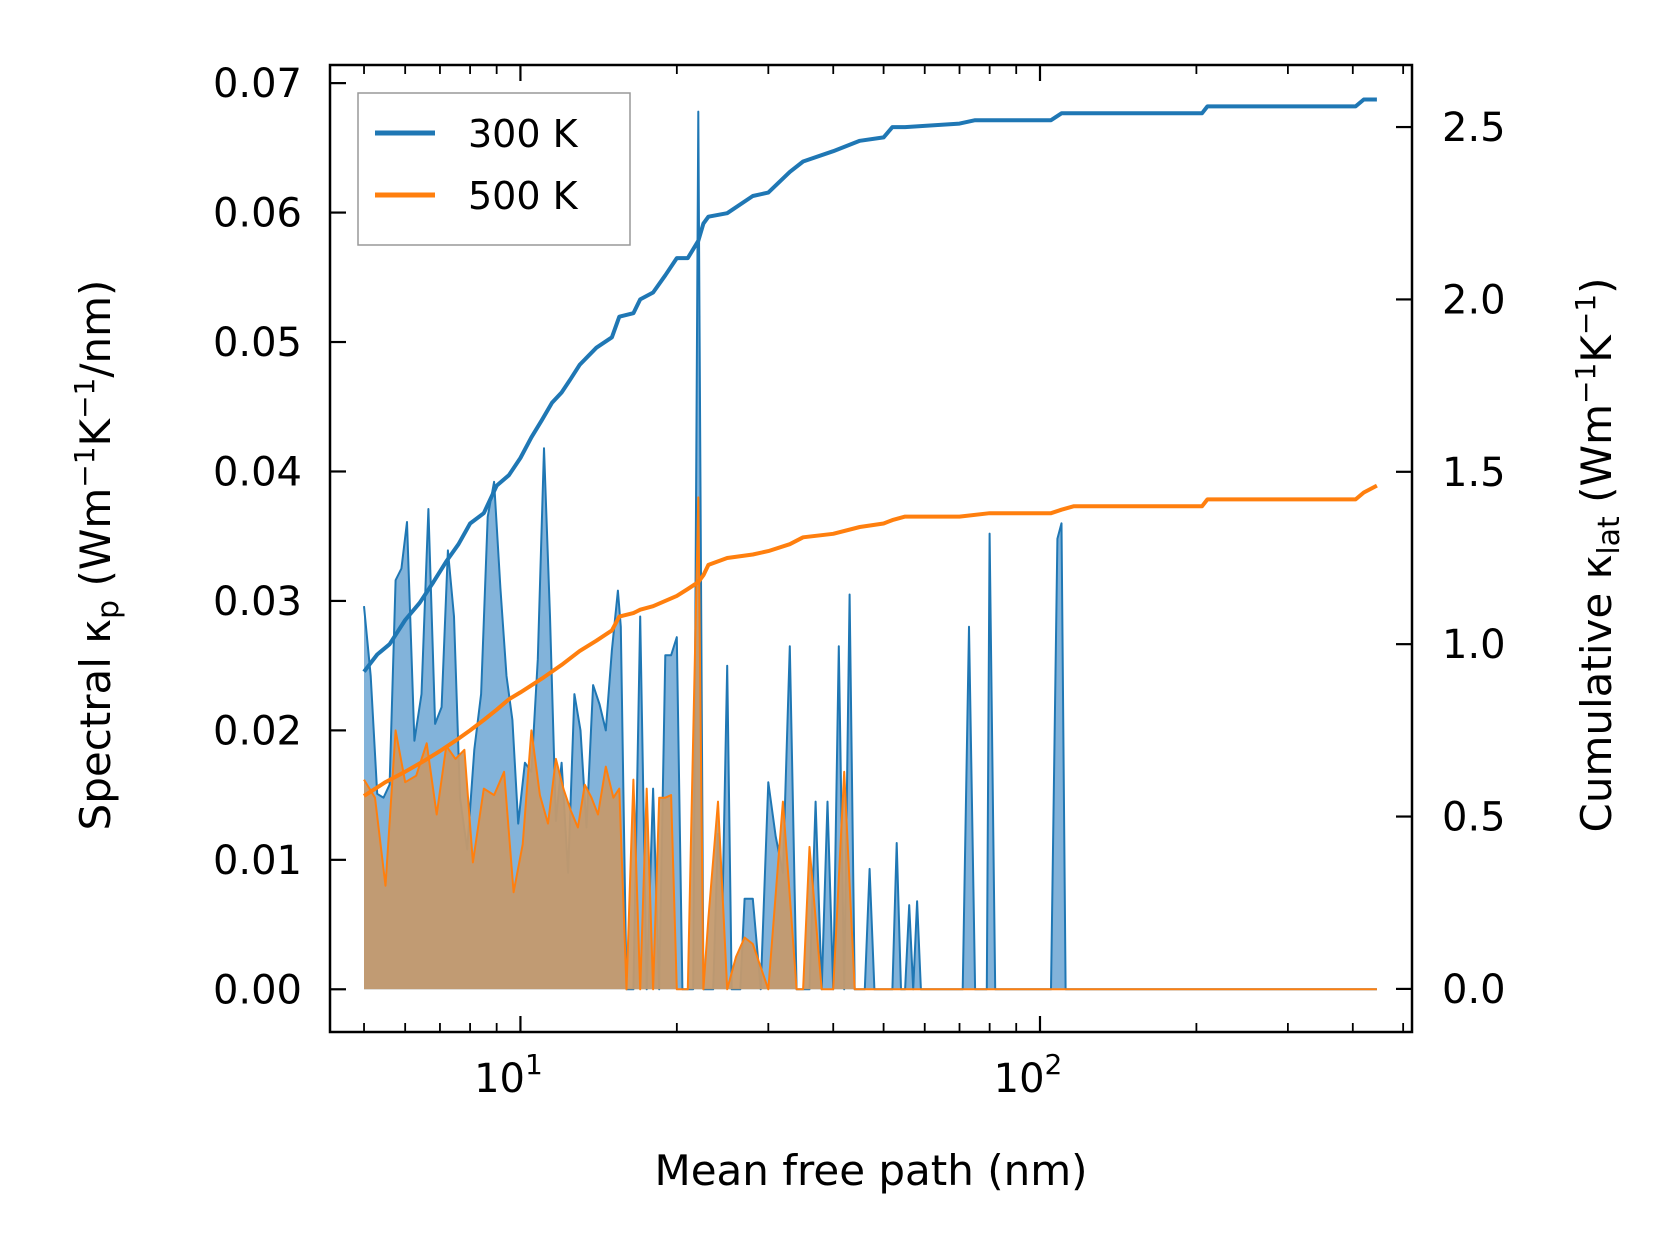  I want to click on right-y-tick-label: 1.0, so click(1474, 645).